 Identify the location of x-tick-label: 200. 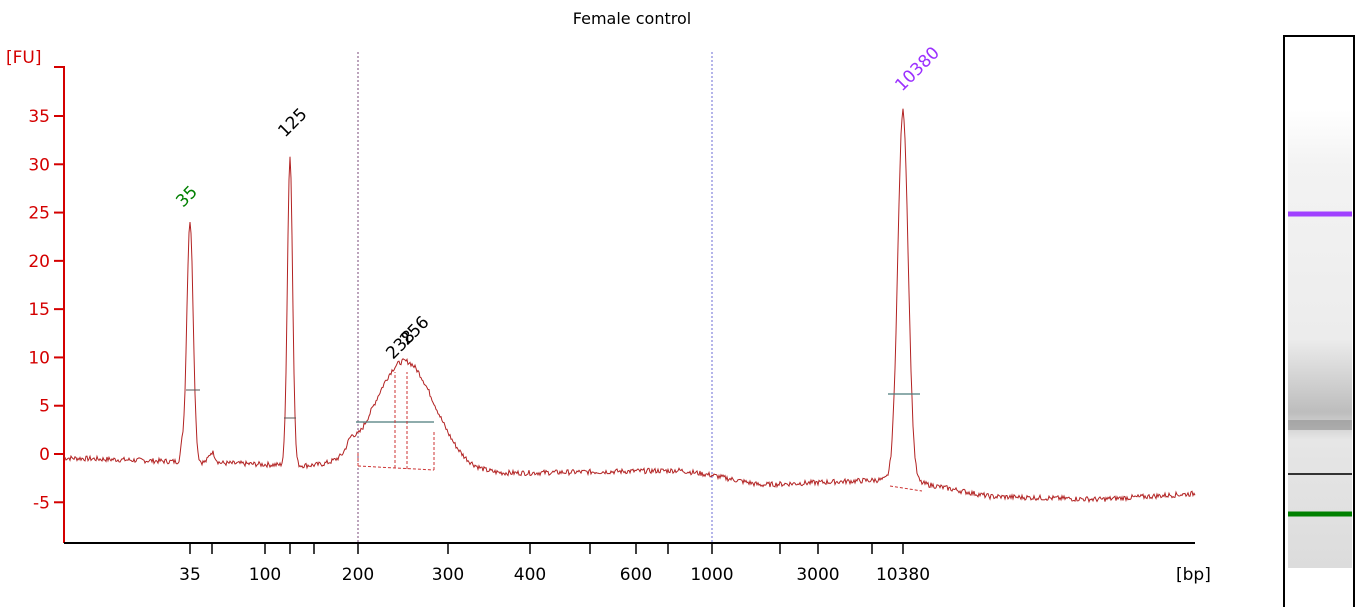
(358, 575).